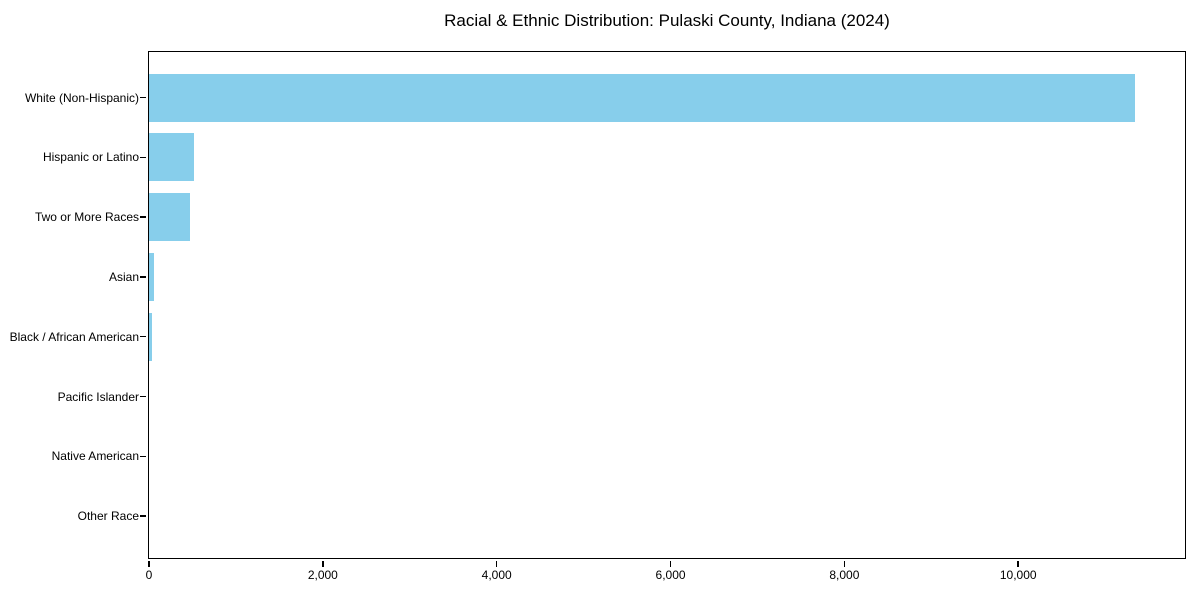 The height and width of the screenshot is (600, 1200). What do you see at coordinates (169, 217) in the screenshot?
I see `bar-two-or-more-races` at bounding box center [169, 217].